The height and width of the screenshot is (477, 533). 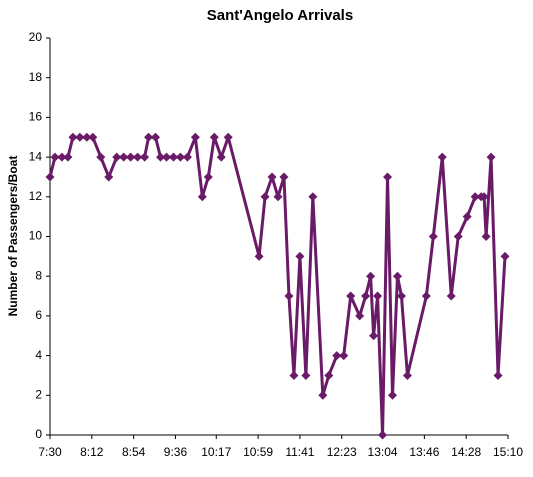 What do you see at coordinates (38, 394) in the screenshot?
I see `y-tick-label: 2` at bounding box center [38, 394].